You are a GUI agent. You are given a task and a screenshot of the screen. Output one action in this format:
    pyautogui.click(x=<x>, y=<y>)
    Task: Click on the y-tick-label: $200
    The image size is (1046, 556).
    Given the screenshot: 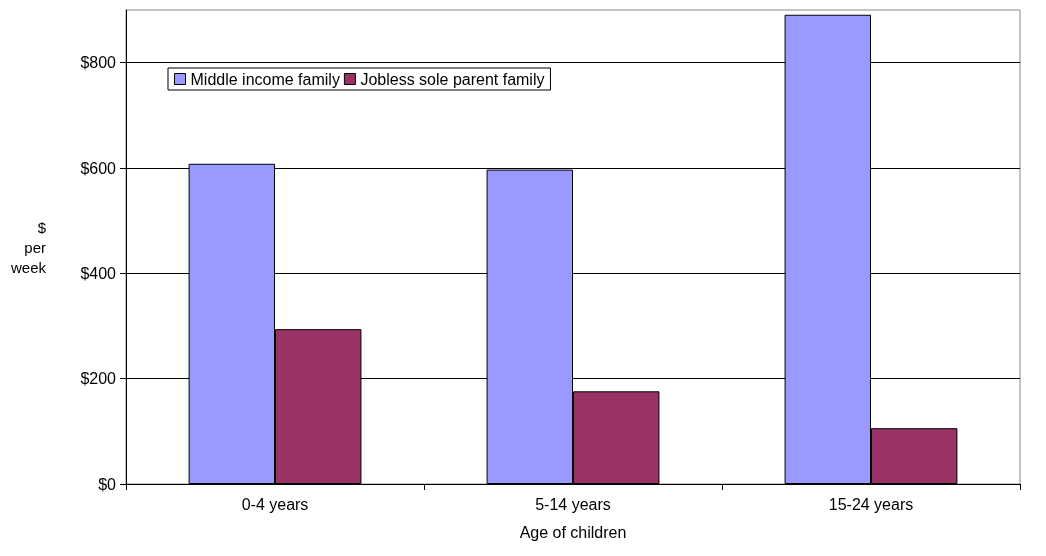 What is the action you would take?
    pyautogui.click(x=98, y=379)
    